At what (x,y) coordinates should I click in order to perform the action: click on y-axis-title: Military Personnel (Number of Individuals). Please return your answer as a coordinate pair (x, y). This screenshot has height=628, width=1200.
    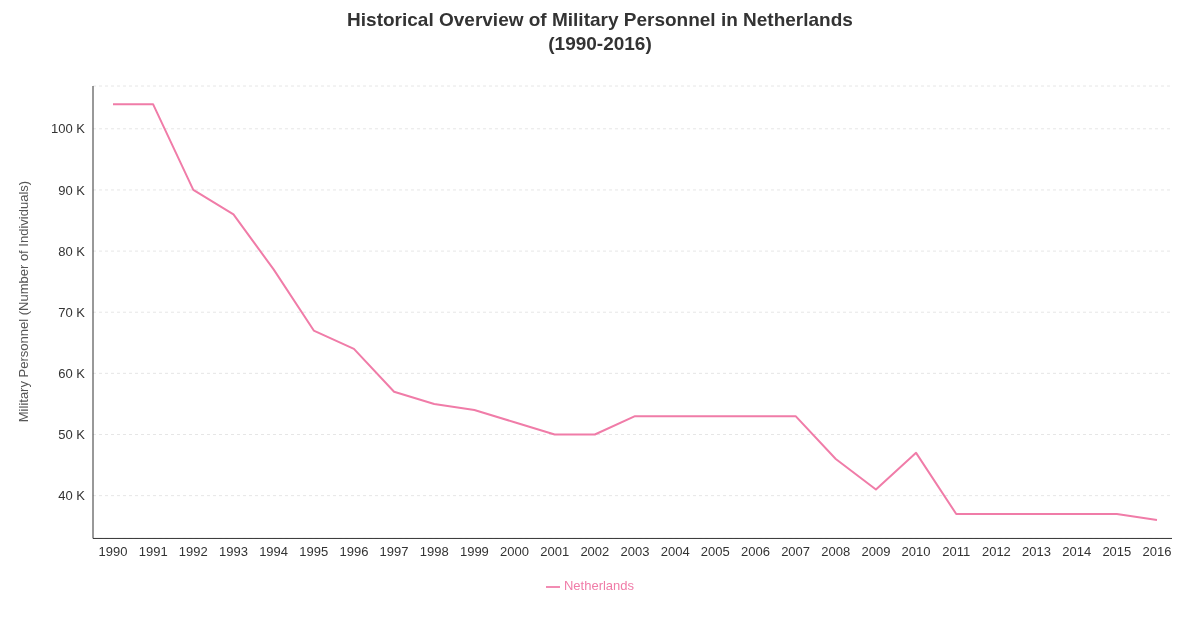
    Looking at the image, I should click on (23, 301).